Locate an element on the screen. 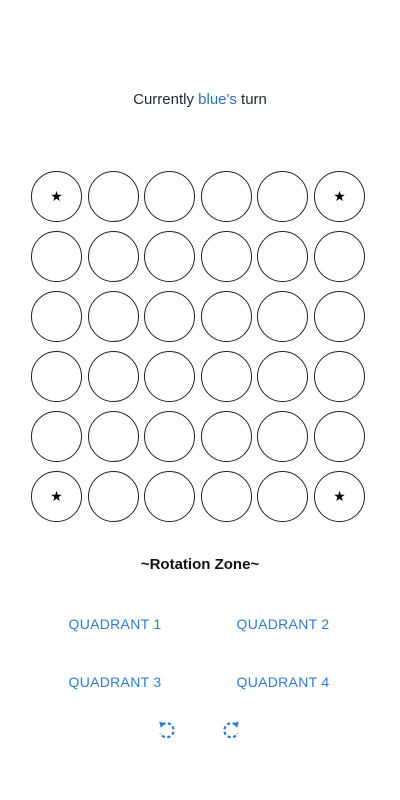  turn-suffix: turn is located at coordinates (251, 99).